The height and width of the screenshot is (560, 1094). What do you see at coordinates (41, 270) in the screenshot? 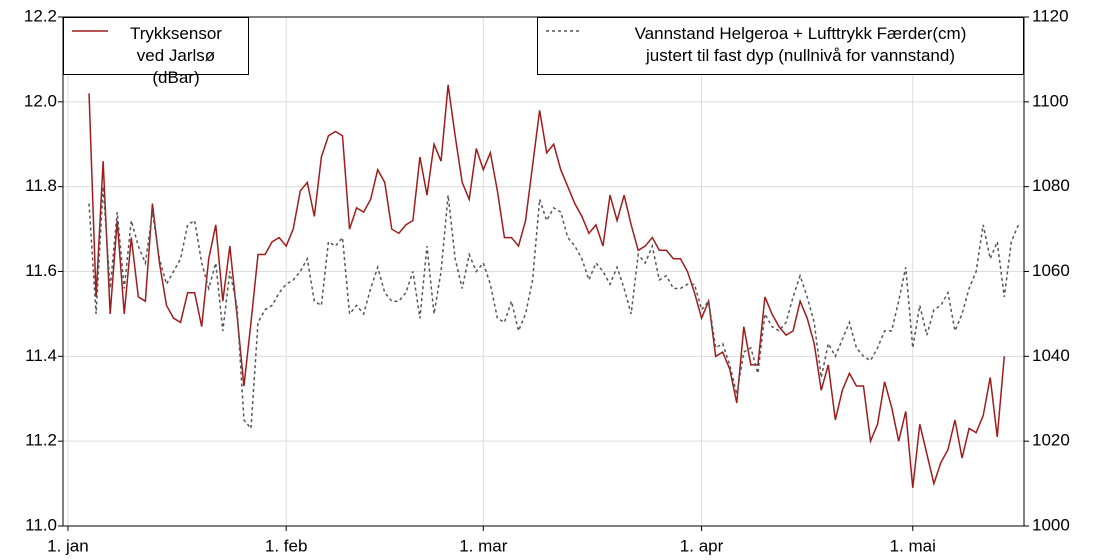
I see `y-tick-label: 11.6` at bounding box center [41, 270].